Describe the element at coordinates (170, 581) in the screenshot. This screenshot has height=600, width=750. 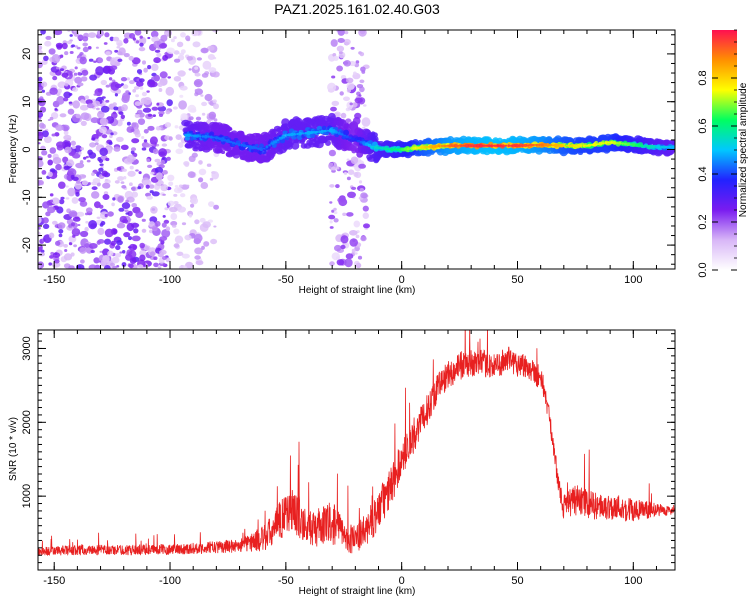
I see `x-tick-label: -100` at that location.